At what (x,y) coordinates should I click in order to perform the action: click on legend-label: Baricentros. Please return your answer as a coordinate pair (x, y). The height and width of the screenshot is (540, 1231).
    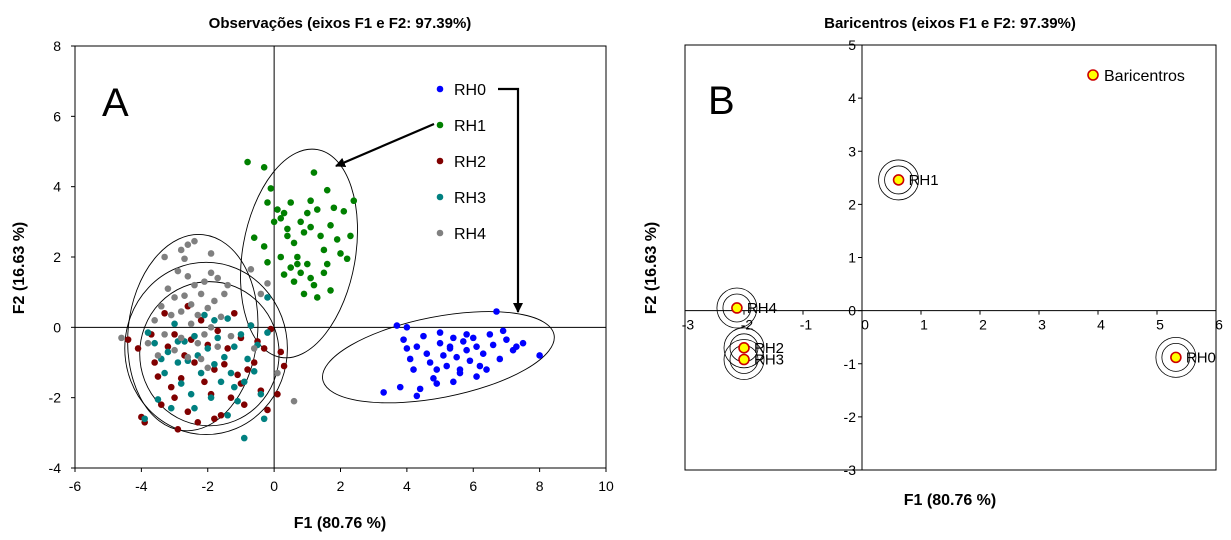
    Looking at the image, I should click on (1144, 76).